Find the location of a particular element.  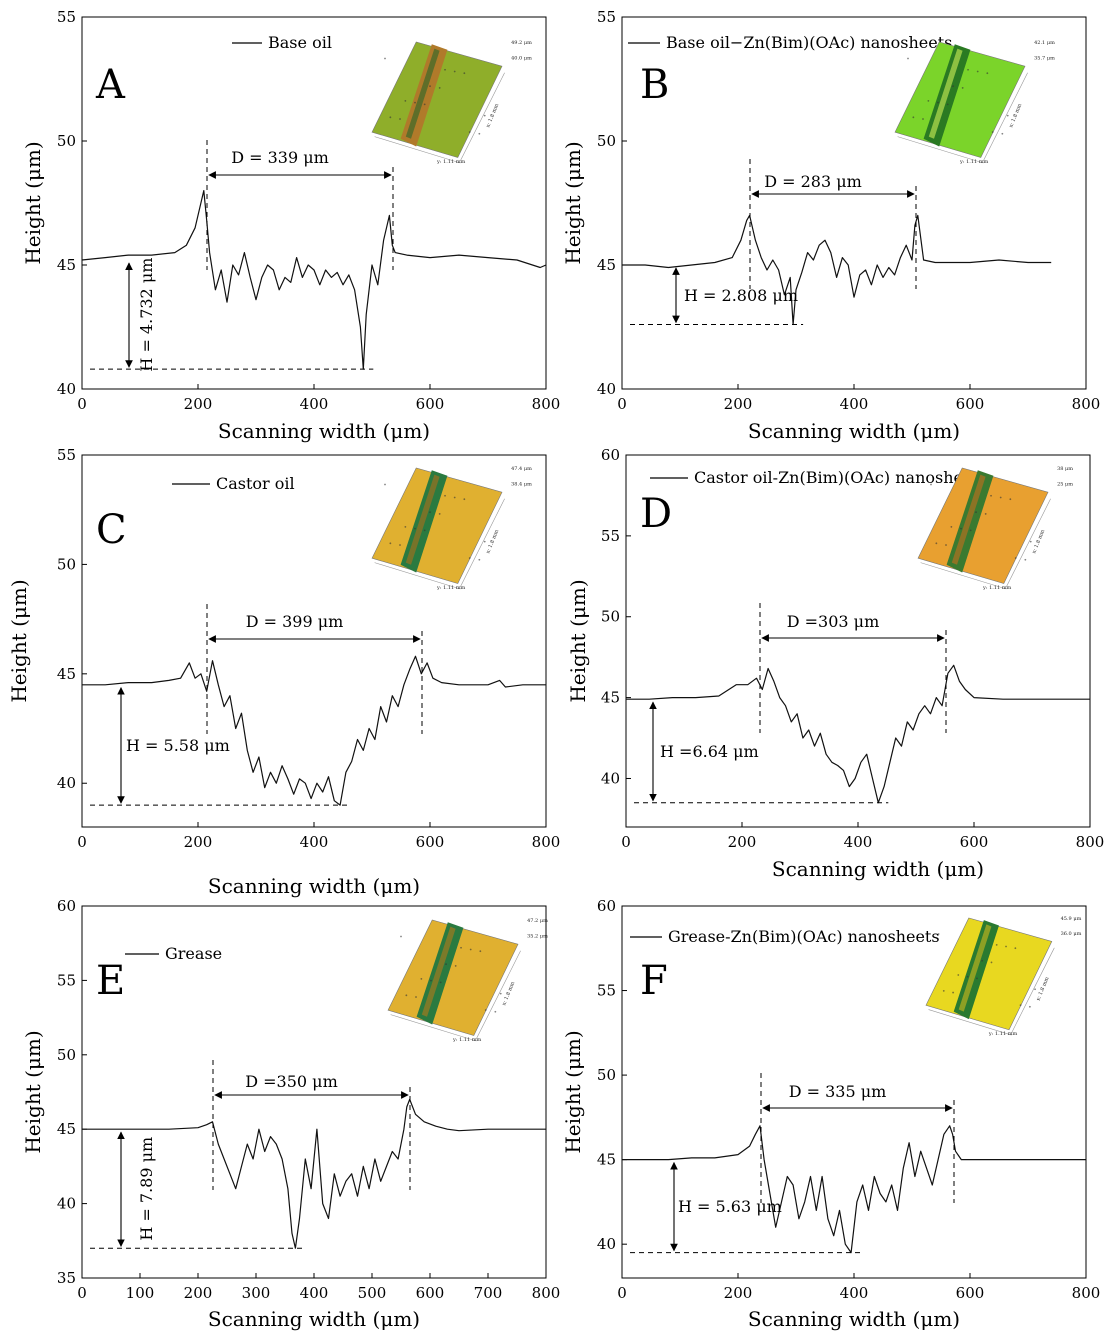

panel-letter: D is located at coordinates (656, 514).